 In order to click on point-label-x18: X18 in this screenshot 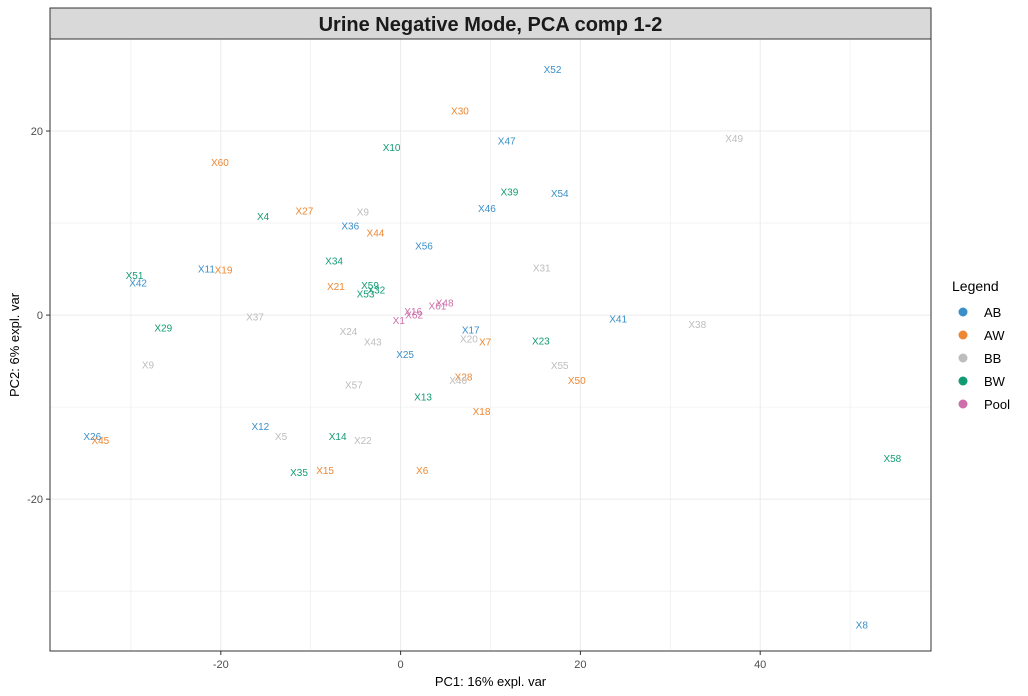, I will do `click(482, 412)`.